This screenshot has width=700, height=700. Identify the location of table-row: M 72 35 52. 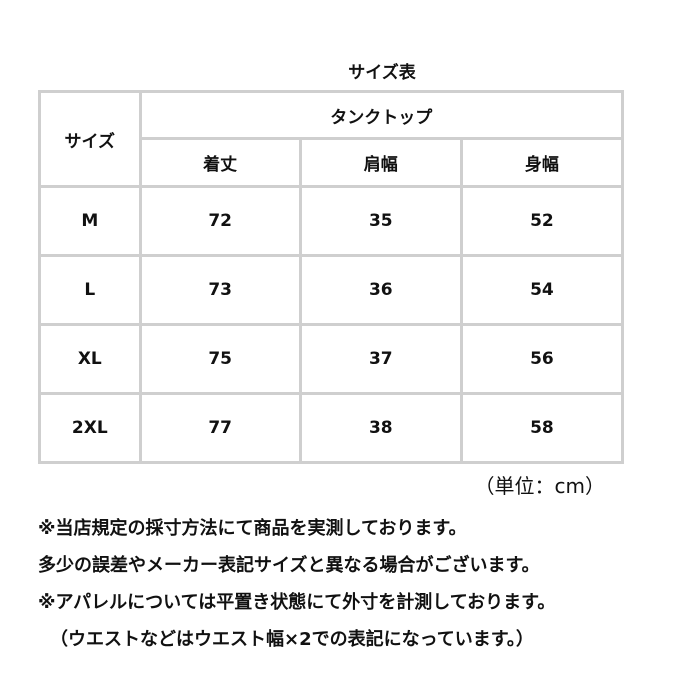
(331, 221).